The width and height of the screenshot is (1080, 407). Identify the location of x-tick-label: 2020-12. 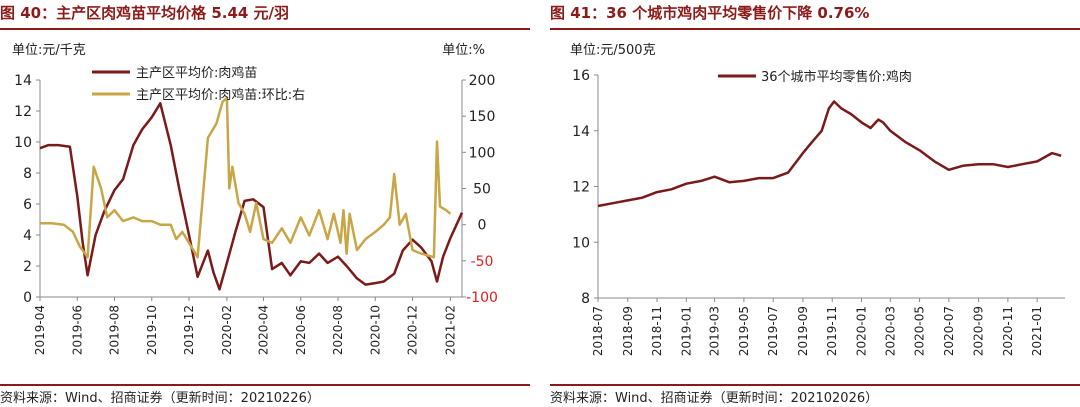
(413, 330).